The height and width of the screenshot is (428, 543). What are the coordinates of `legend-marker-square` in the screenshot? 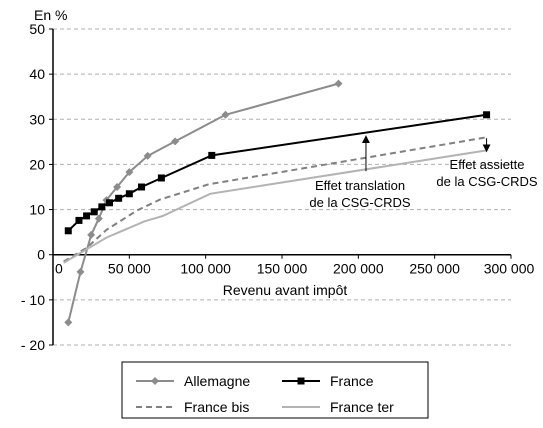 It's located at (301, 381).